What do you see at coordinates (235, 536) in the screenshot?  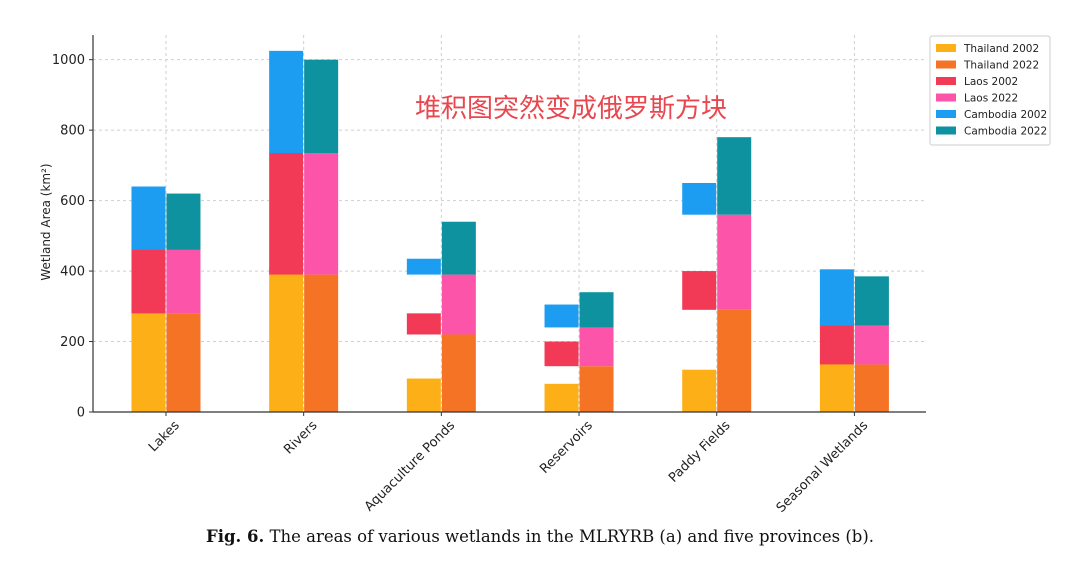 I see `caption-label: Fig. 6.` at bounding box center [235, 536].